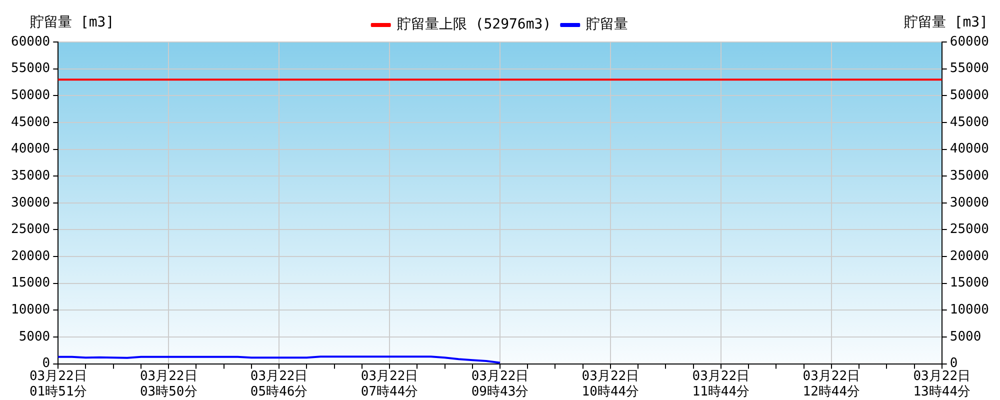 Image resolution: width=1000 pixels, height=400 pixels. What do you see at coordinates (169, 384) in the screenshot?
I see `x-tick-label: 03月22日 03時50分` at bounding box center [169, 384].